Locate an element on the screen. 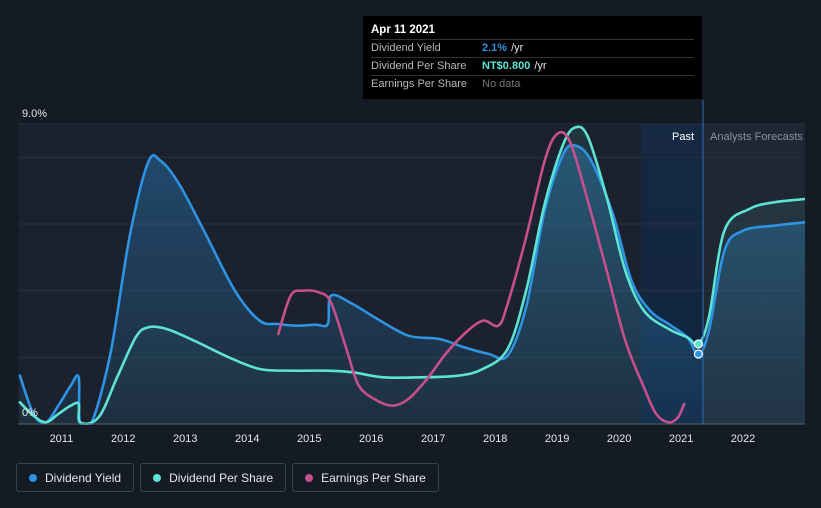 This screenshot has width=821, height=508. tooltip-label: Dividend Yield is located at coordinates (406, 48).